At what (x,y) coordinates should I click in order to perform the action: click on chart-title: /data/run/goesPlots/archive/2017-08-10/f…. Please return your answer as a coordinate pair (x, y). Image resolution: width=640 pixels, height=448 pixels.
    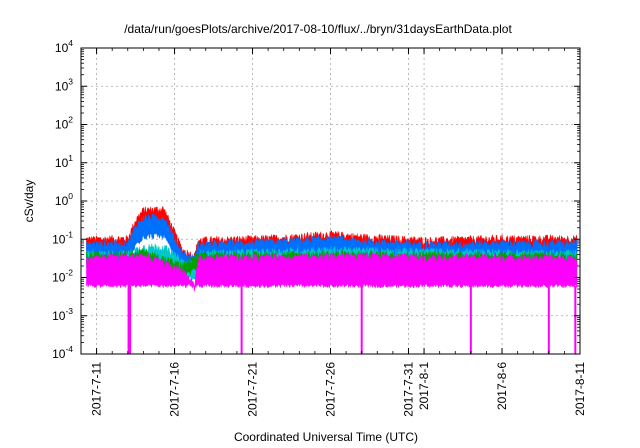
    Looking at the image, I should click on (318, 29).